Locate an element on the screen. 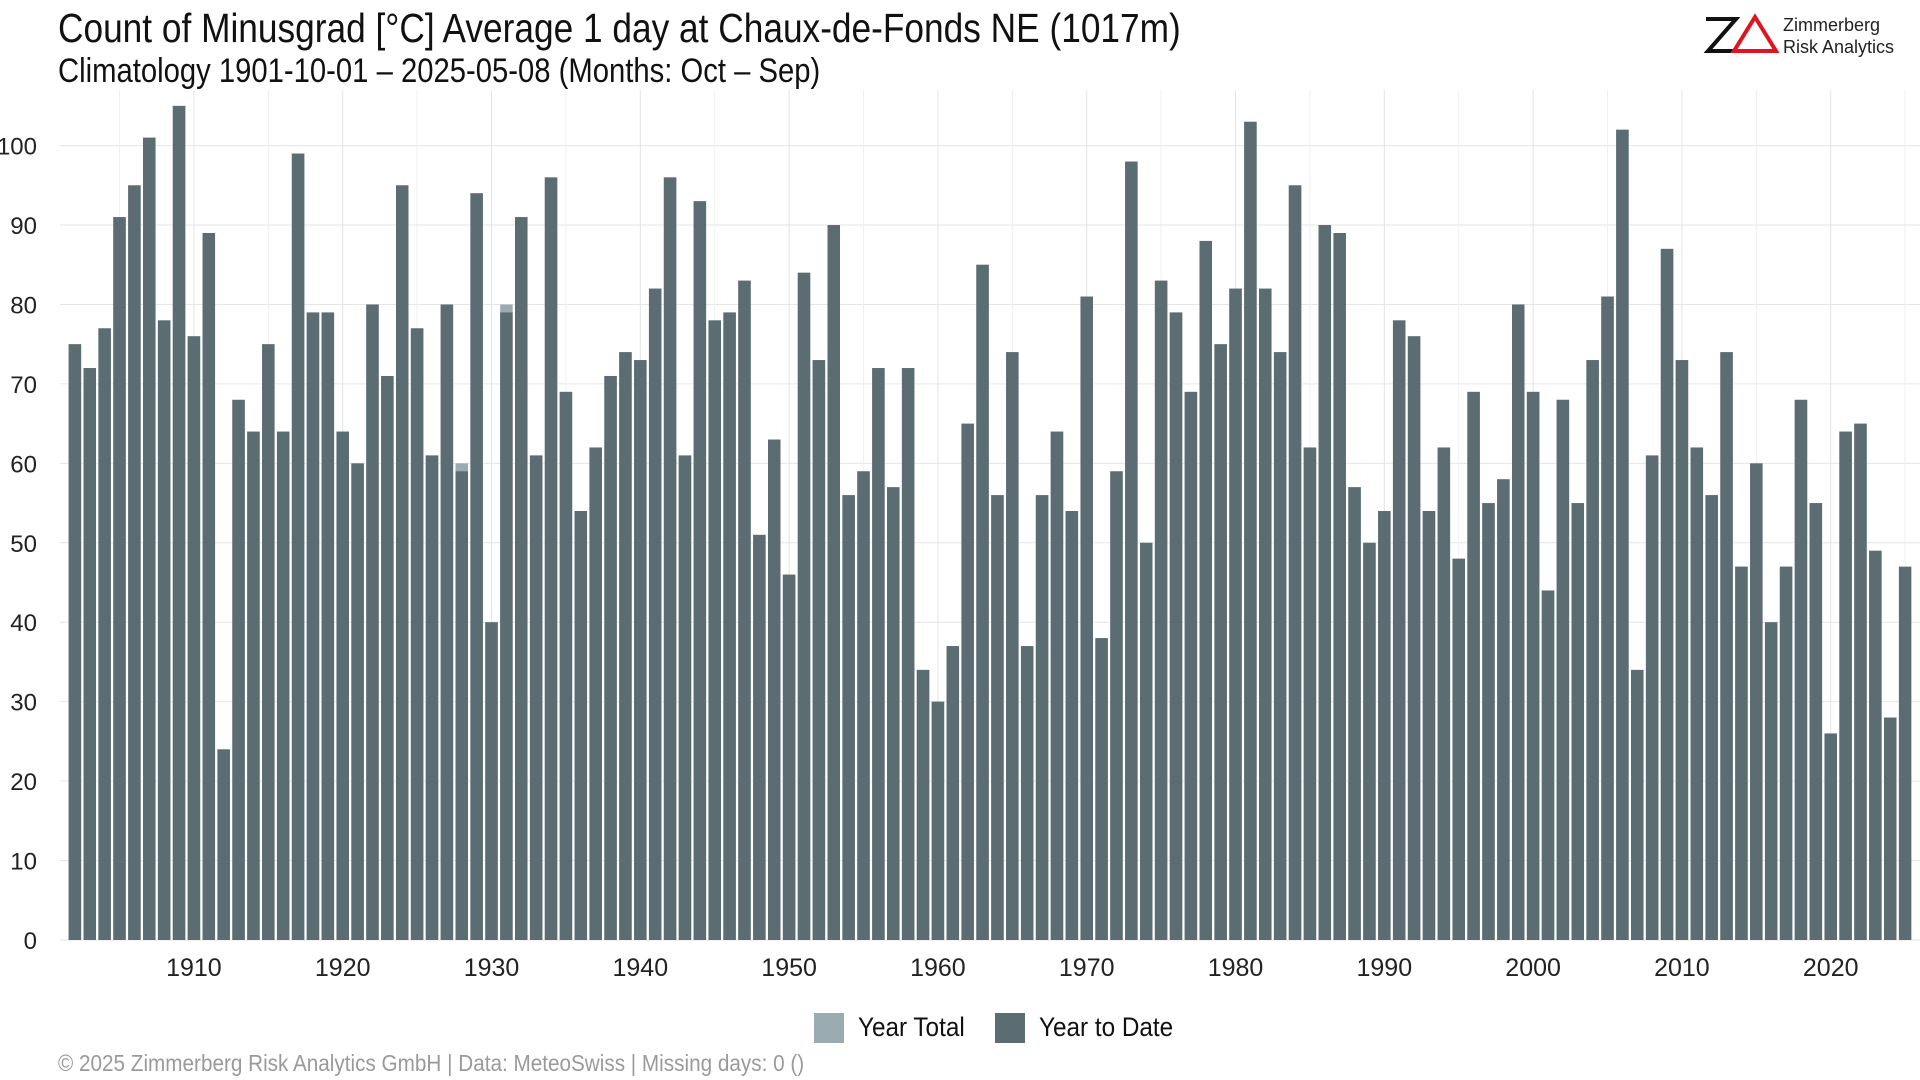 The width and height of the screenshot is (1920, 1080). x-tick-label: 1940 is located at coordinates (641, 968).